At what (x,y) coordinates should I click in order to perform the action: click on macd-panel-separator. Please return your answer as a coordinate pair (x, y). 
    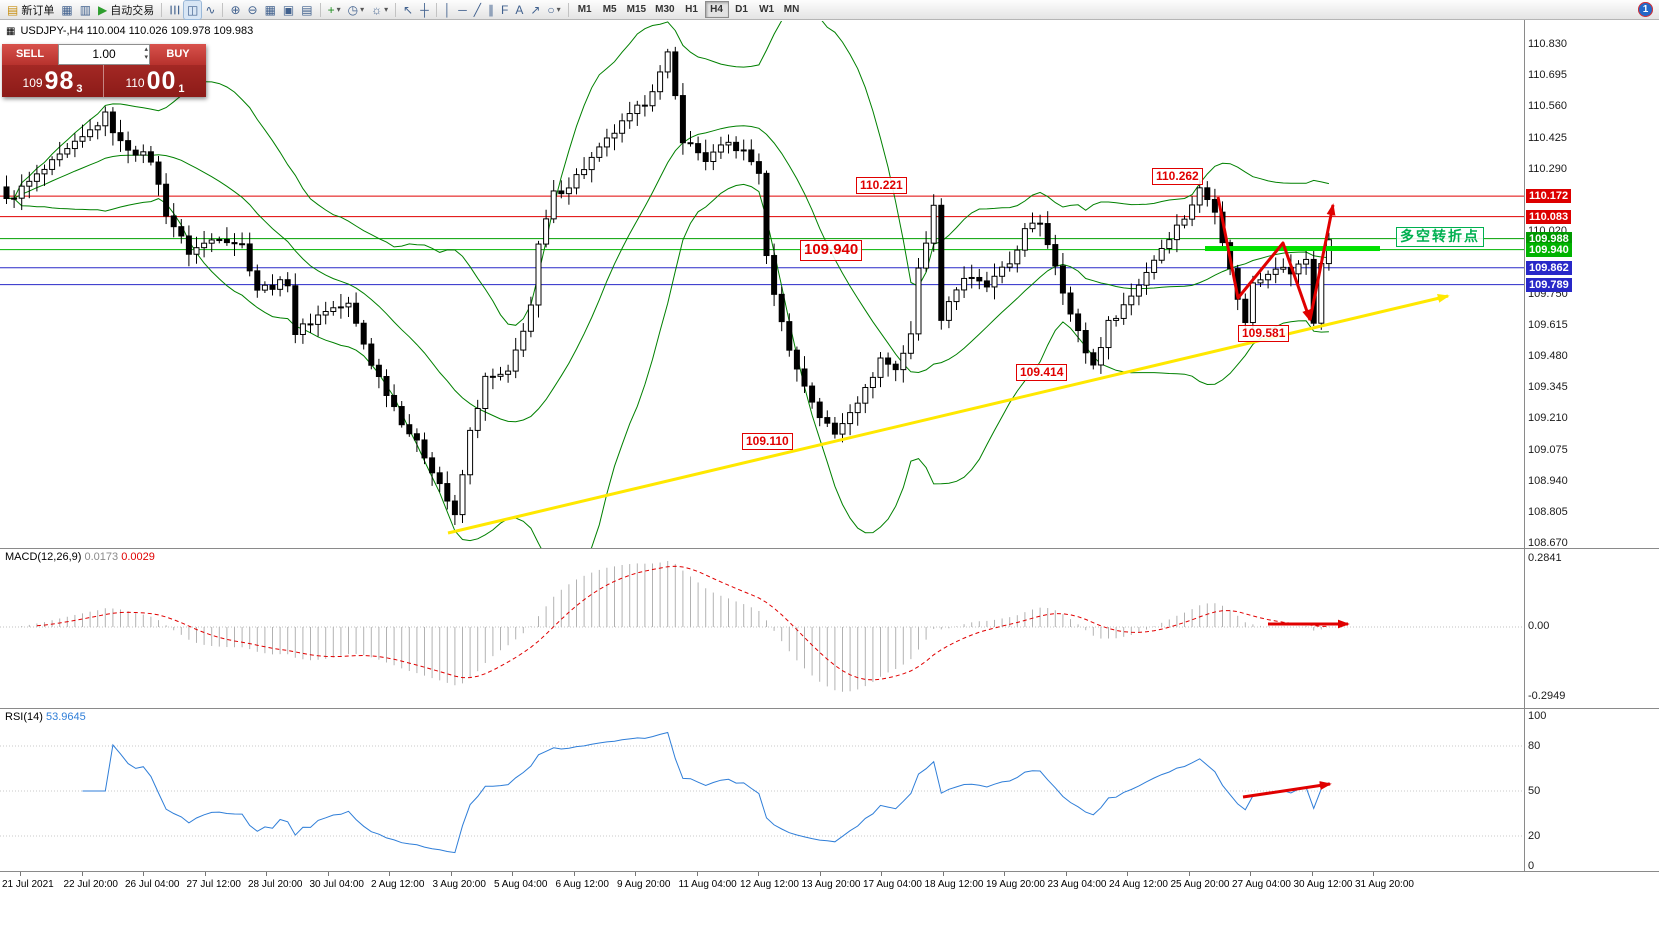
    Looking at the image, I should click on (829, 548).